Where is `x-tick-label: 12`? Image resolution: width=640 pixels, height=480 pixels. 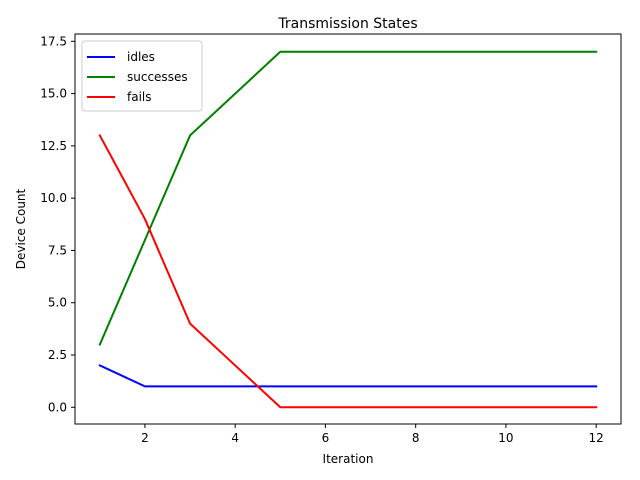
x-tick-label: 12 is located at coordinates (596, 438).